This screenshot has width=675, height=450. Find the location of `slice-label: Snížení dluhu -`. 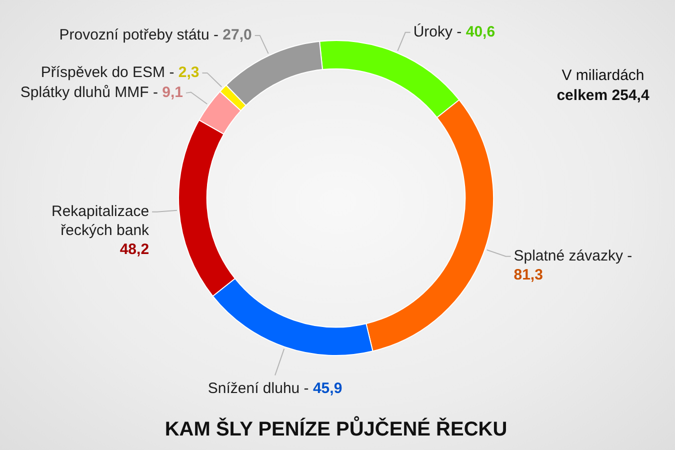

slice-label: Snížení dluhu - is located at coordinates (258, 388).